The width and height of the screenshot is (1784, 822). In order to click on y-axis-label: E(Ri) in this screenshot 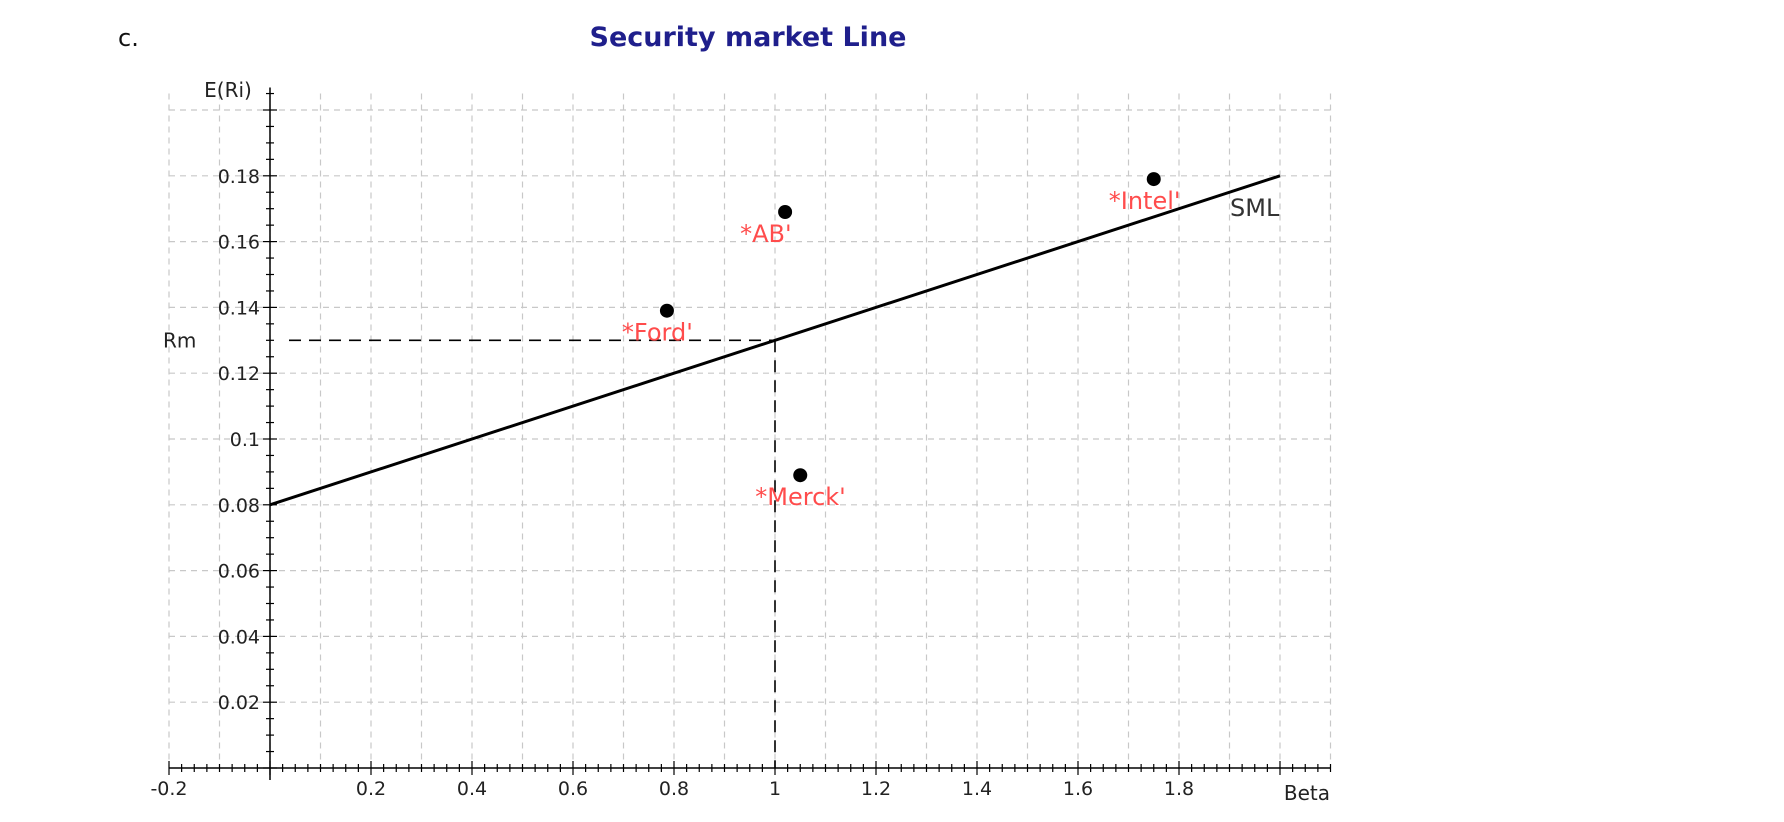, I will do `click(228, 90)`.